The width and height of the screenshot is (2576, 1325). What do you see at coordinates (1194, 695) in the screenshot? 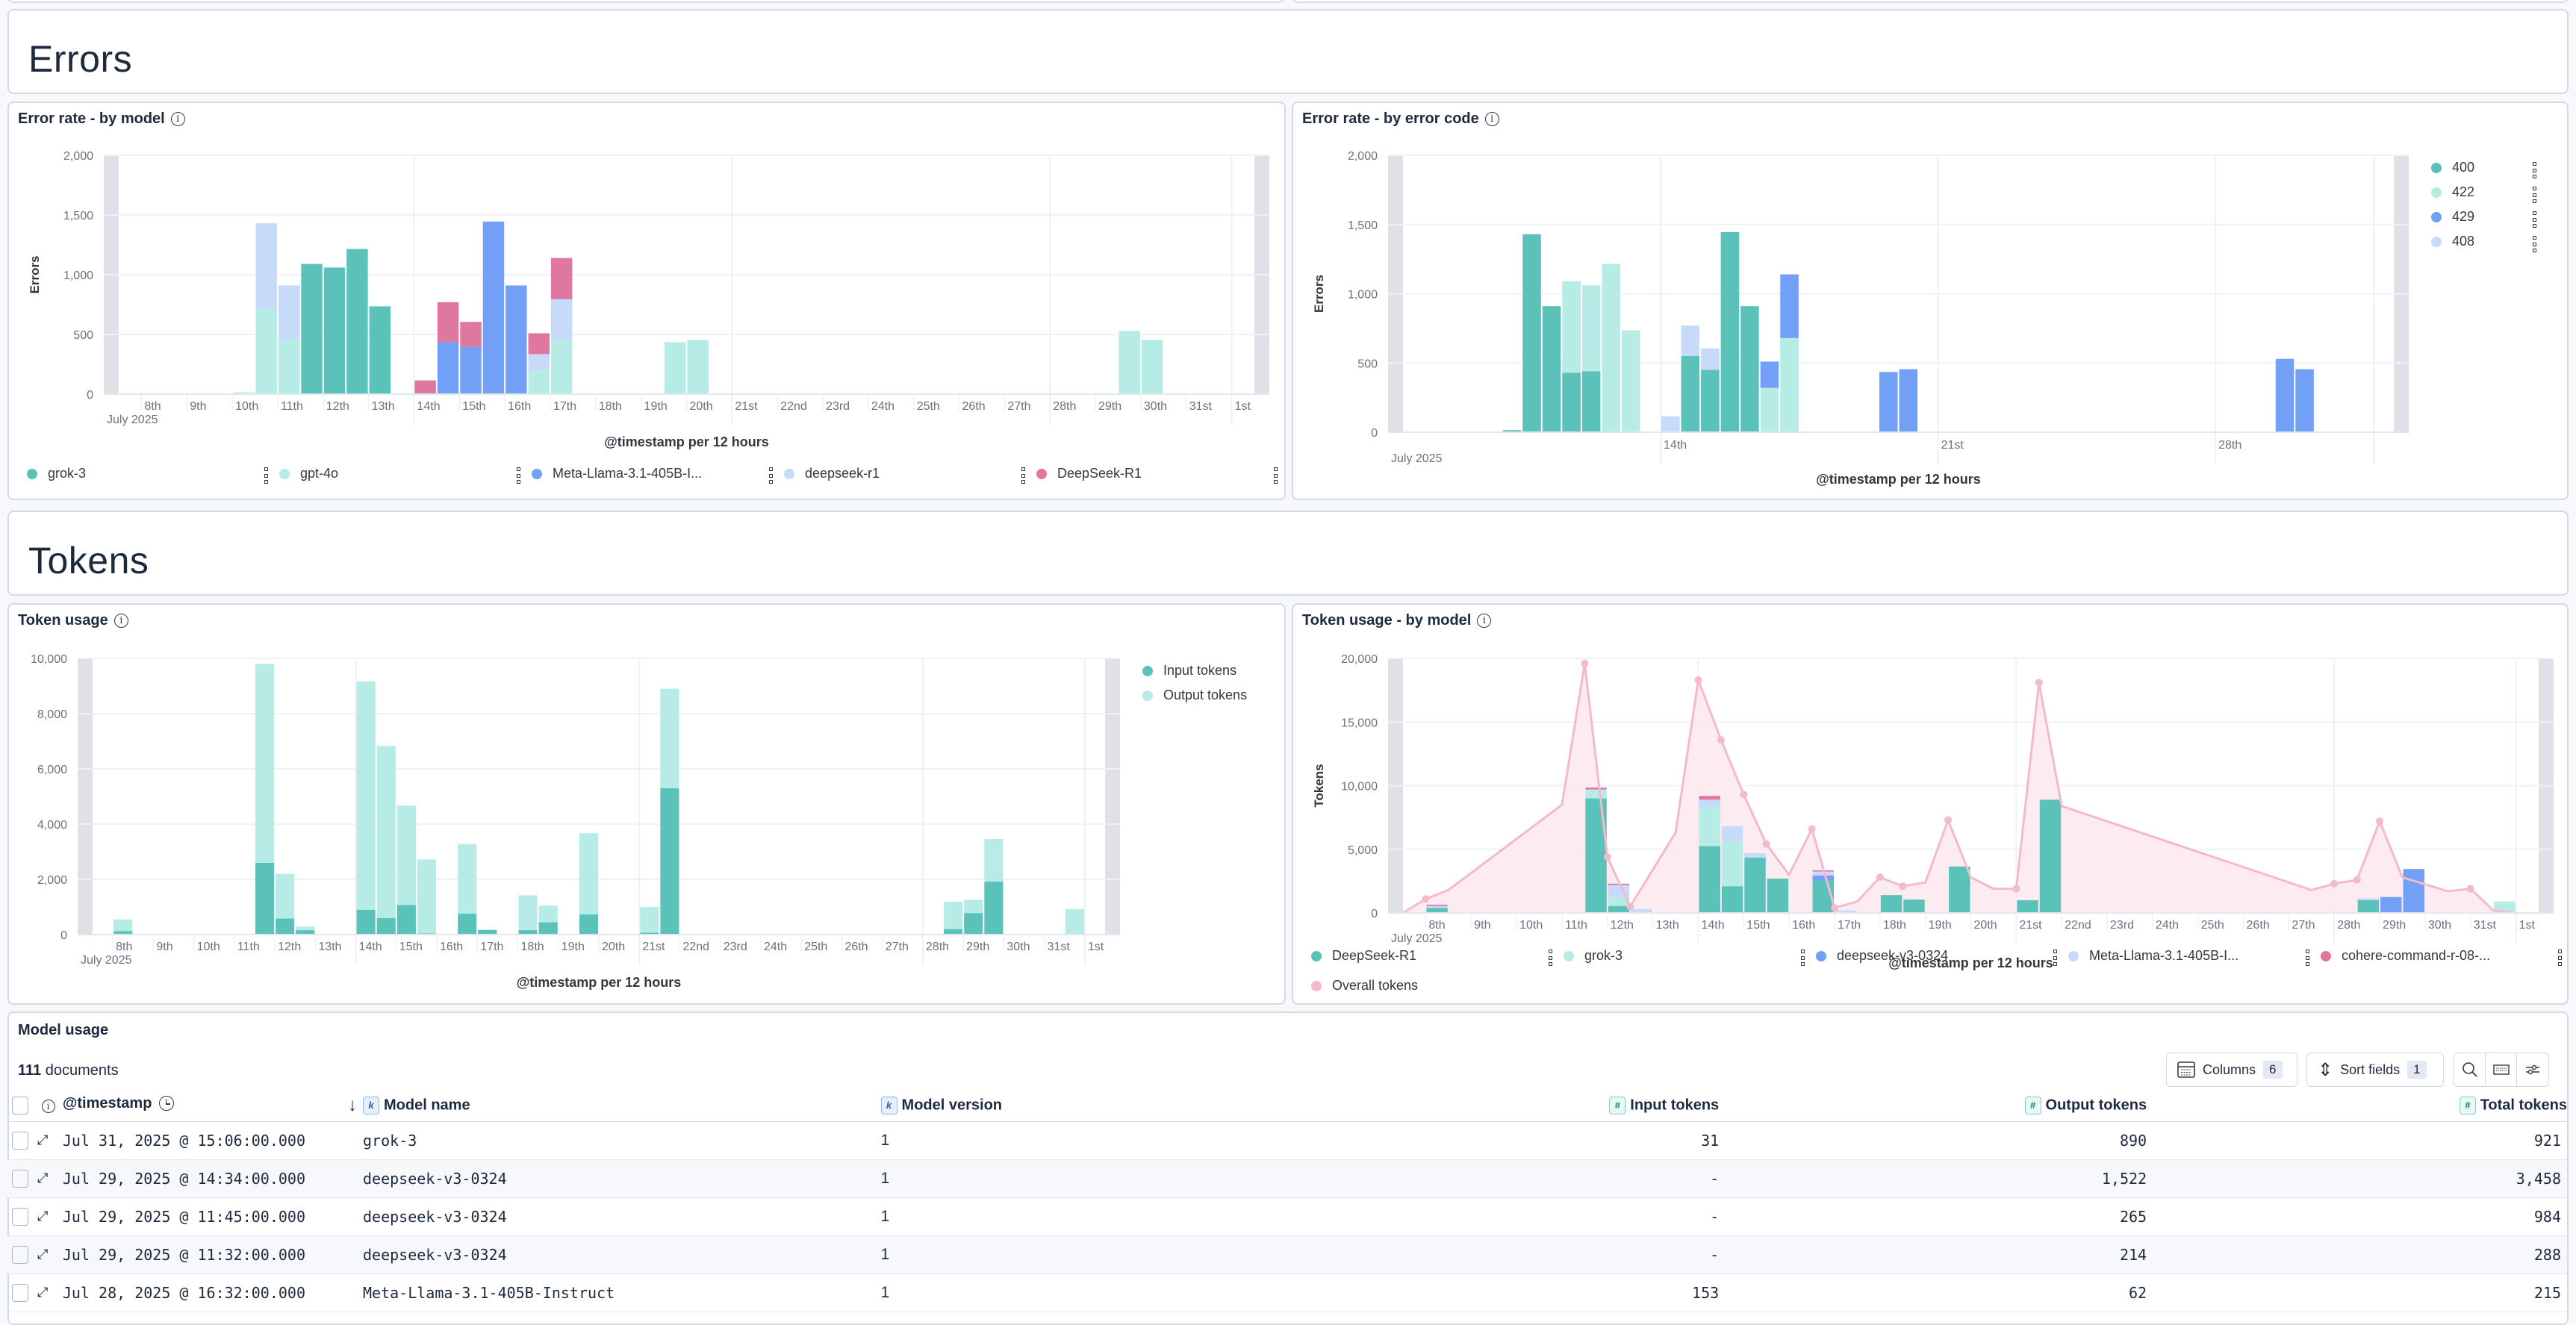
I see `legend-item: Output tokens` at bounding box center [1194, 695].